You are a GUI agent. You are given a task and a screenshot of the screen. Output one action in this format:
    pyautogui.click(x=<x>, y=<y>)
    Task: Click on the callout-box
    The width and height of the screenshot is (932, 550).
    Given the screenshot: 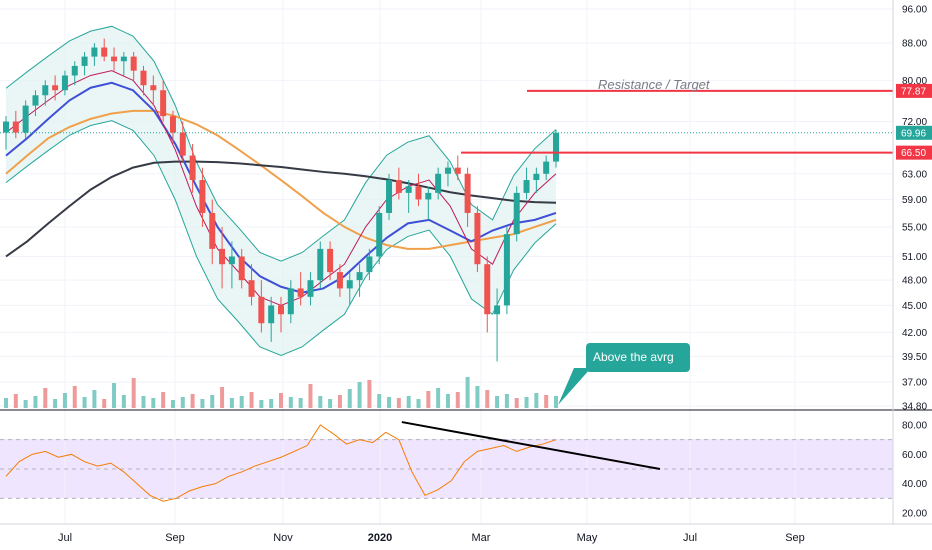 What is the action you would take?
    pyautogui.click(x=638, y=357)
    